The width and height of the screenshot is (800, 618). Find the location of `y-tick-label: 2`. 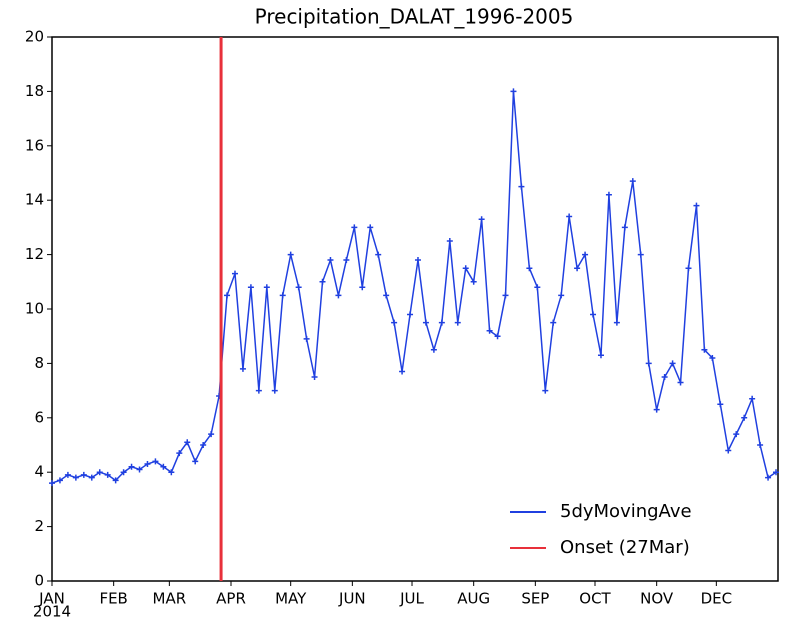

y-tick-label: 2 is located at coordinates (39, 526).